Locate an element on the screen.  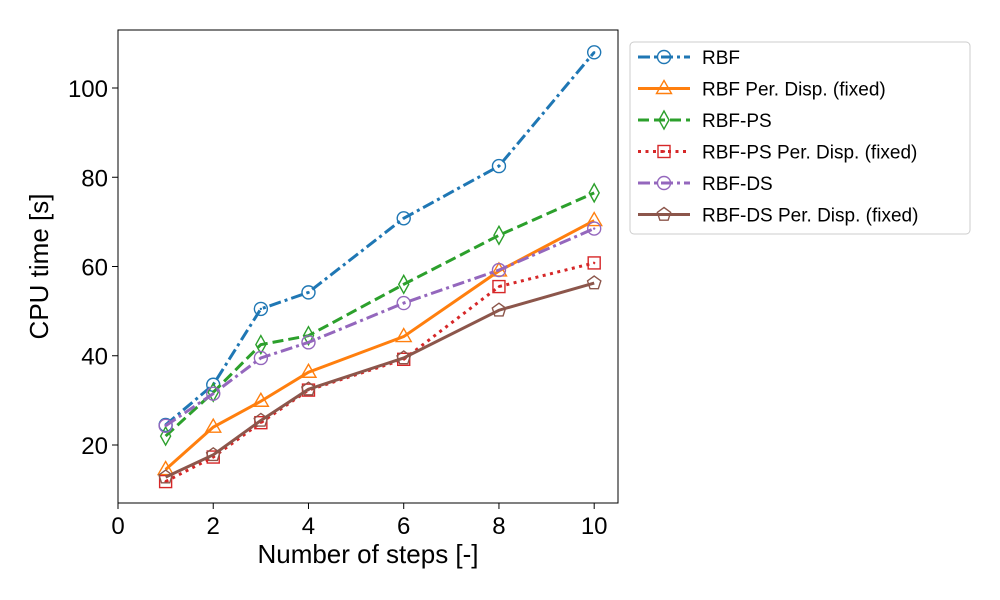
y-tick-label: 40 is located at coordinates (94, 357).